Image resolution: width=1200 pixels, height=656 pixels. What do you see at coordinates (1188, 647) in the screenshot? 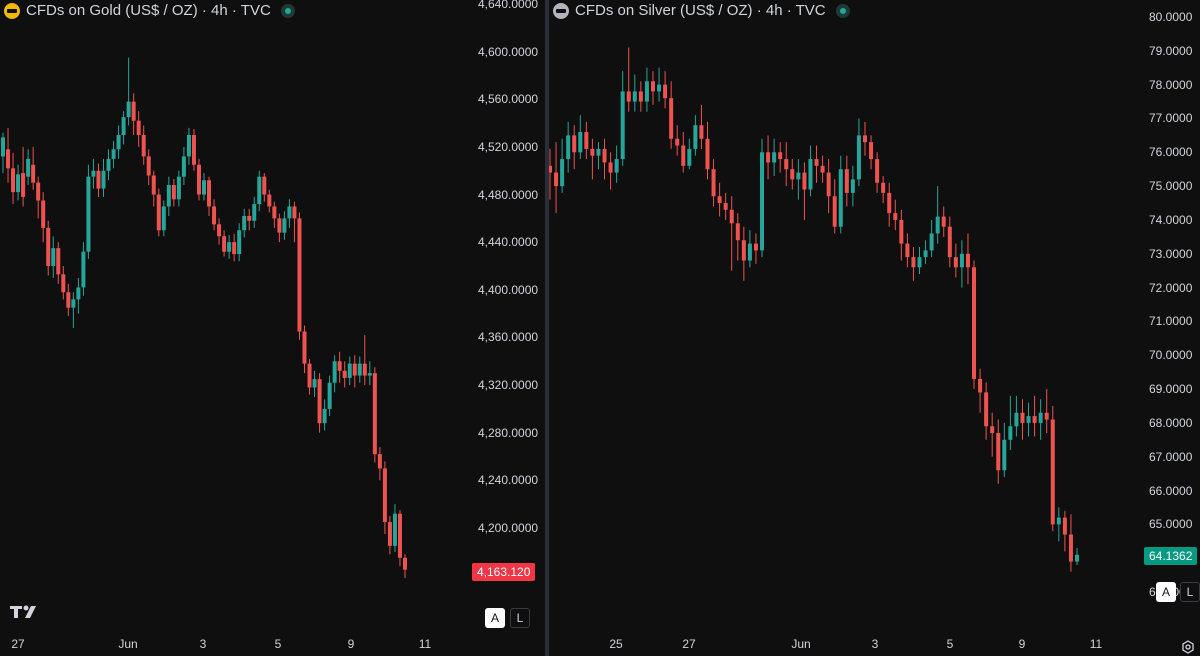
I see `settings-gear-icon` at bounding box center [1188, 647].